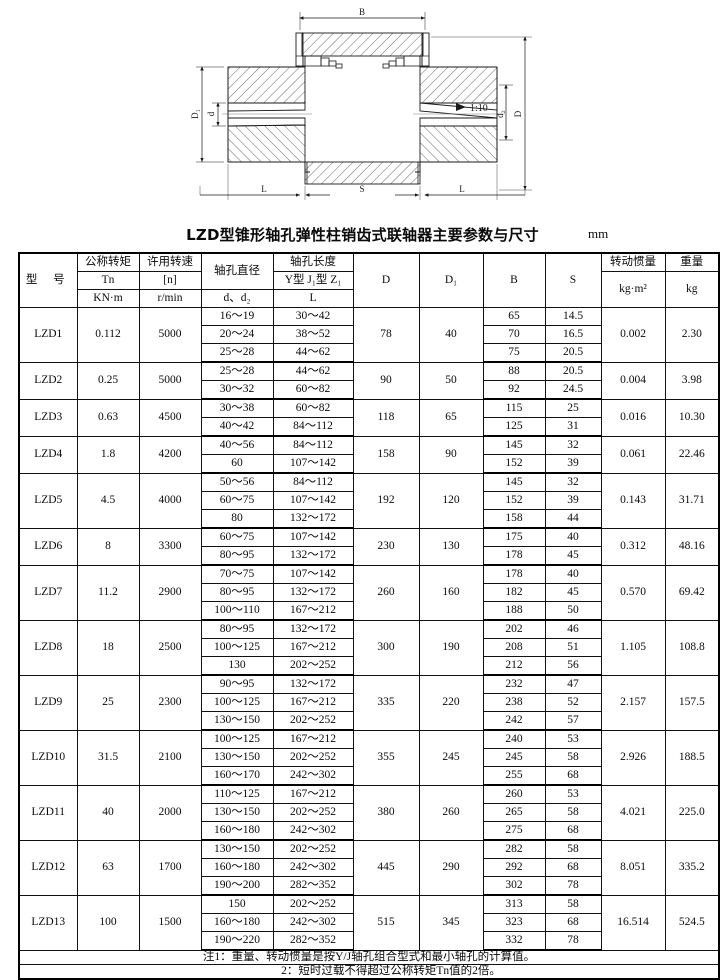  What do you see at coordinates (48, 546) in the screenshot?
I see `cell-model: LZD6` at bounding box center [48, 546].